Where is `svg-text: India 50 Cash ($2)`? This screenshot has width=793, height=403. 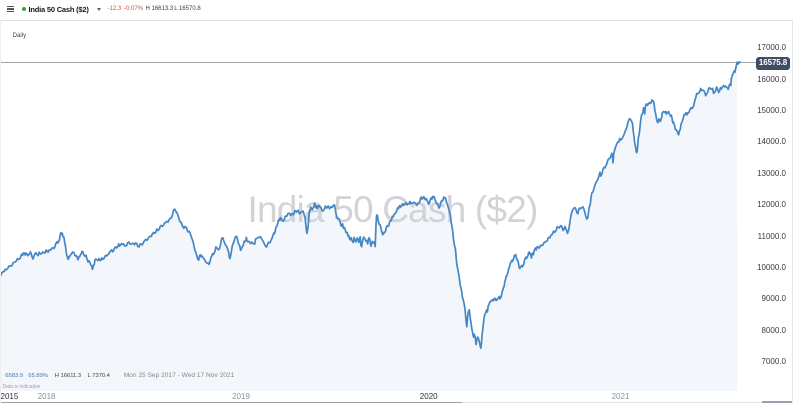
svg-text: India 50 Cash ($2) is located at coordinates (393, 209).